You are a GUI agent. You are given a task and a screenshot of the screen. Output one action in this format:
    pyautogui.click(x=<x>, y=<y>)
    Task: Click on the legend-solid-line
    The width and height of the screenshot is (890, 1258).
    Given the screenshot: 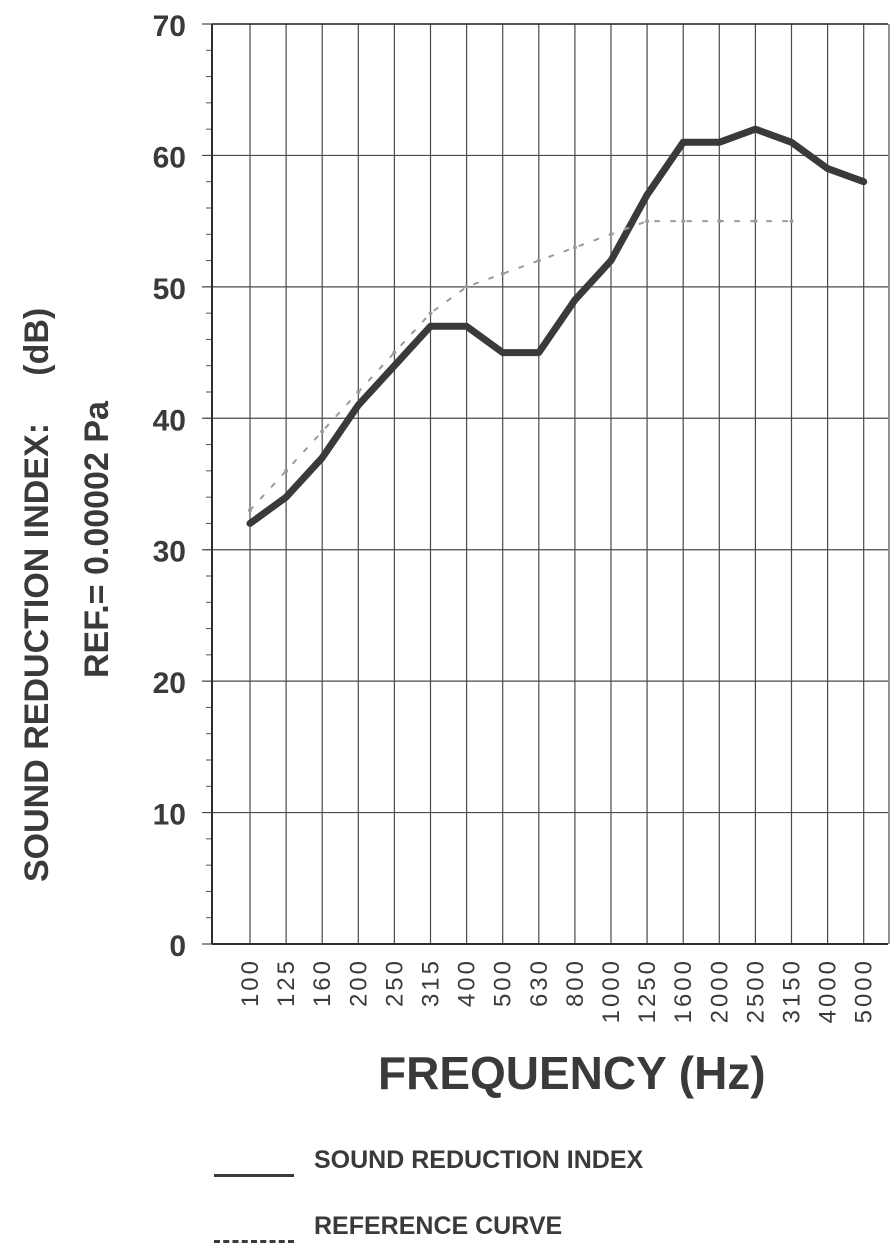 What is the action you would take?
    pyautogui.click(x=254, y=1175)
    